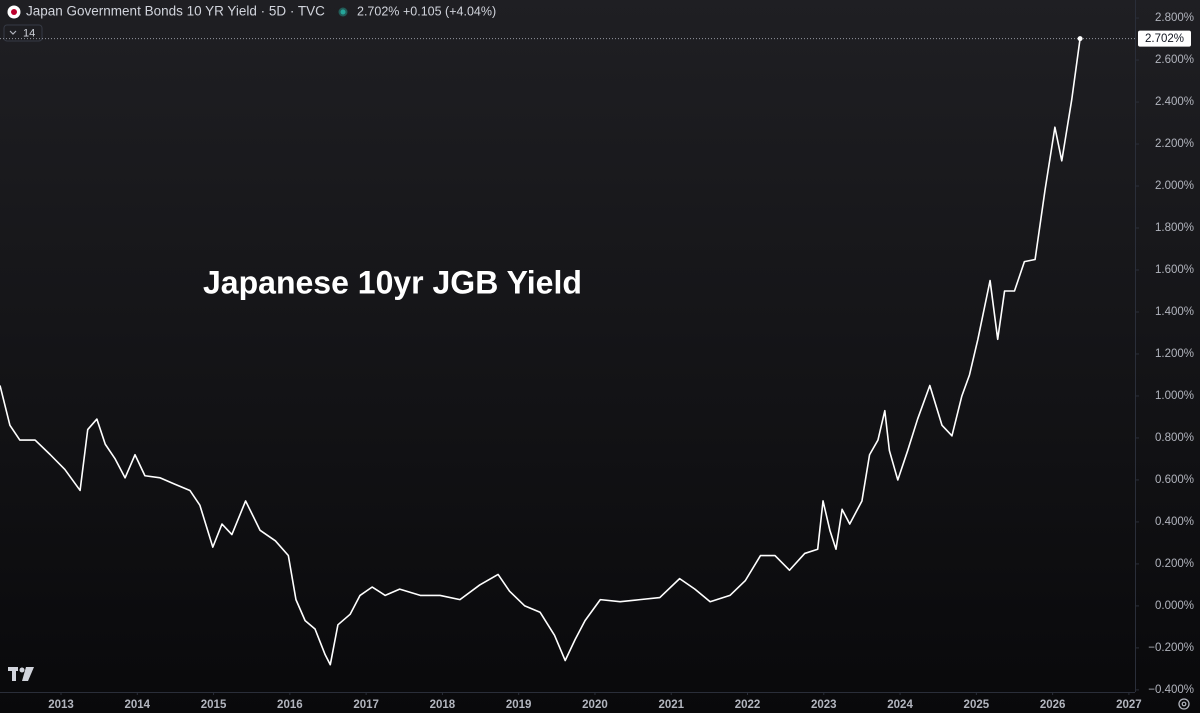 Image resolution: width=1200 pixels, height=713 pixels. Describe the element at coordinates (1171, 690) in the screenshot. I see `y-tick-label: −0.400%` at that location.